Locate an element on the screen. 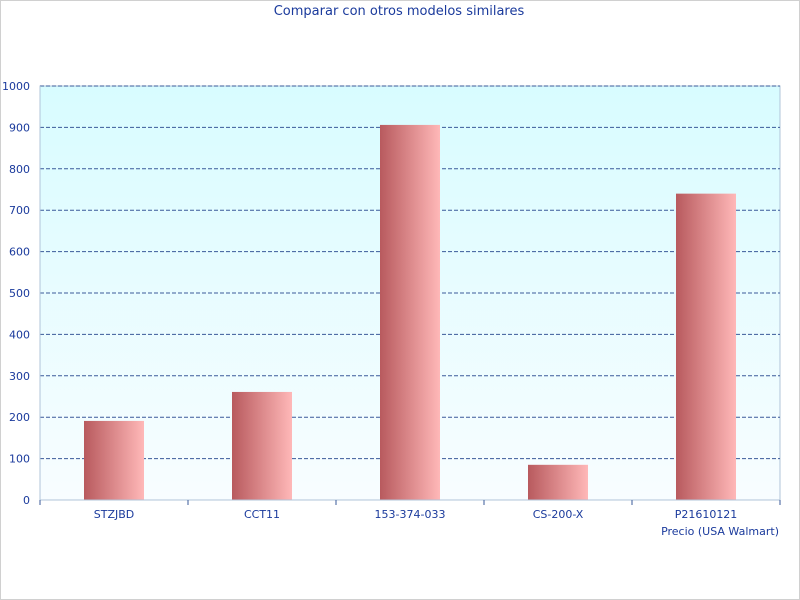 Image resolution: width=800 pixels, height=600 pixels. y-tick-label: 700 is located at coordinates (19, 210).